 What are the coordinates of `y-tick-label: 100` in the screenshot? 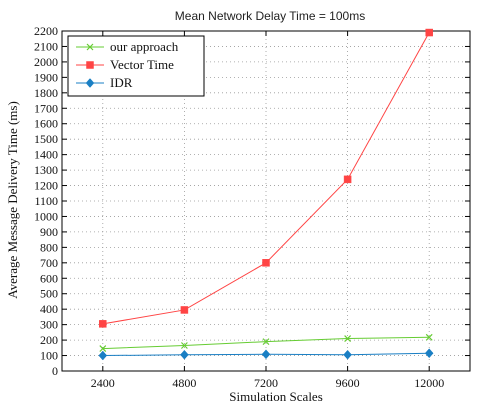 It's located at (49, 356).